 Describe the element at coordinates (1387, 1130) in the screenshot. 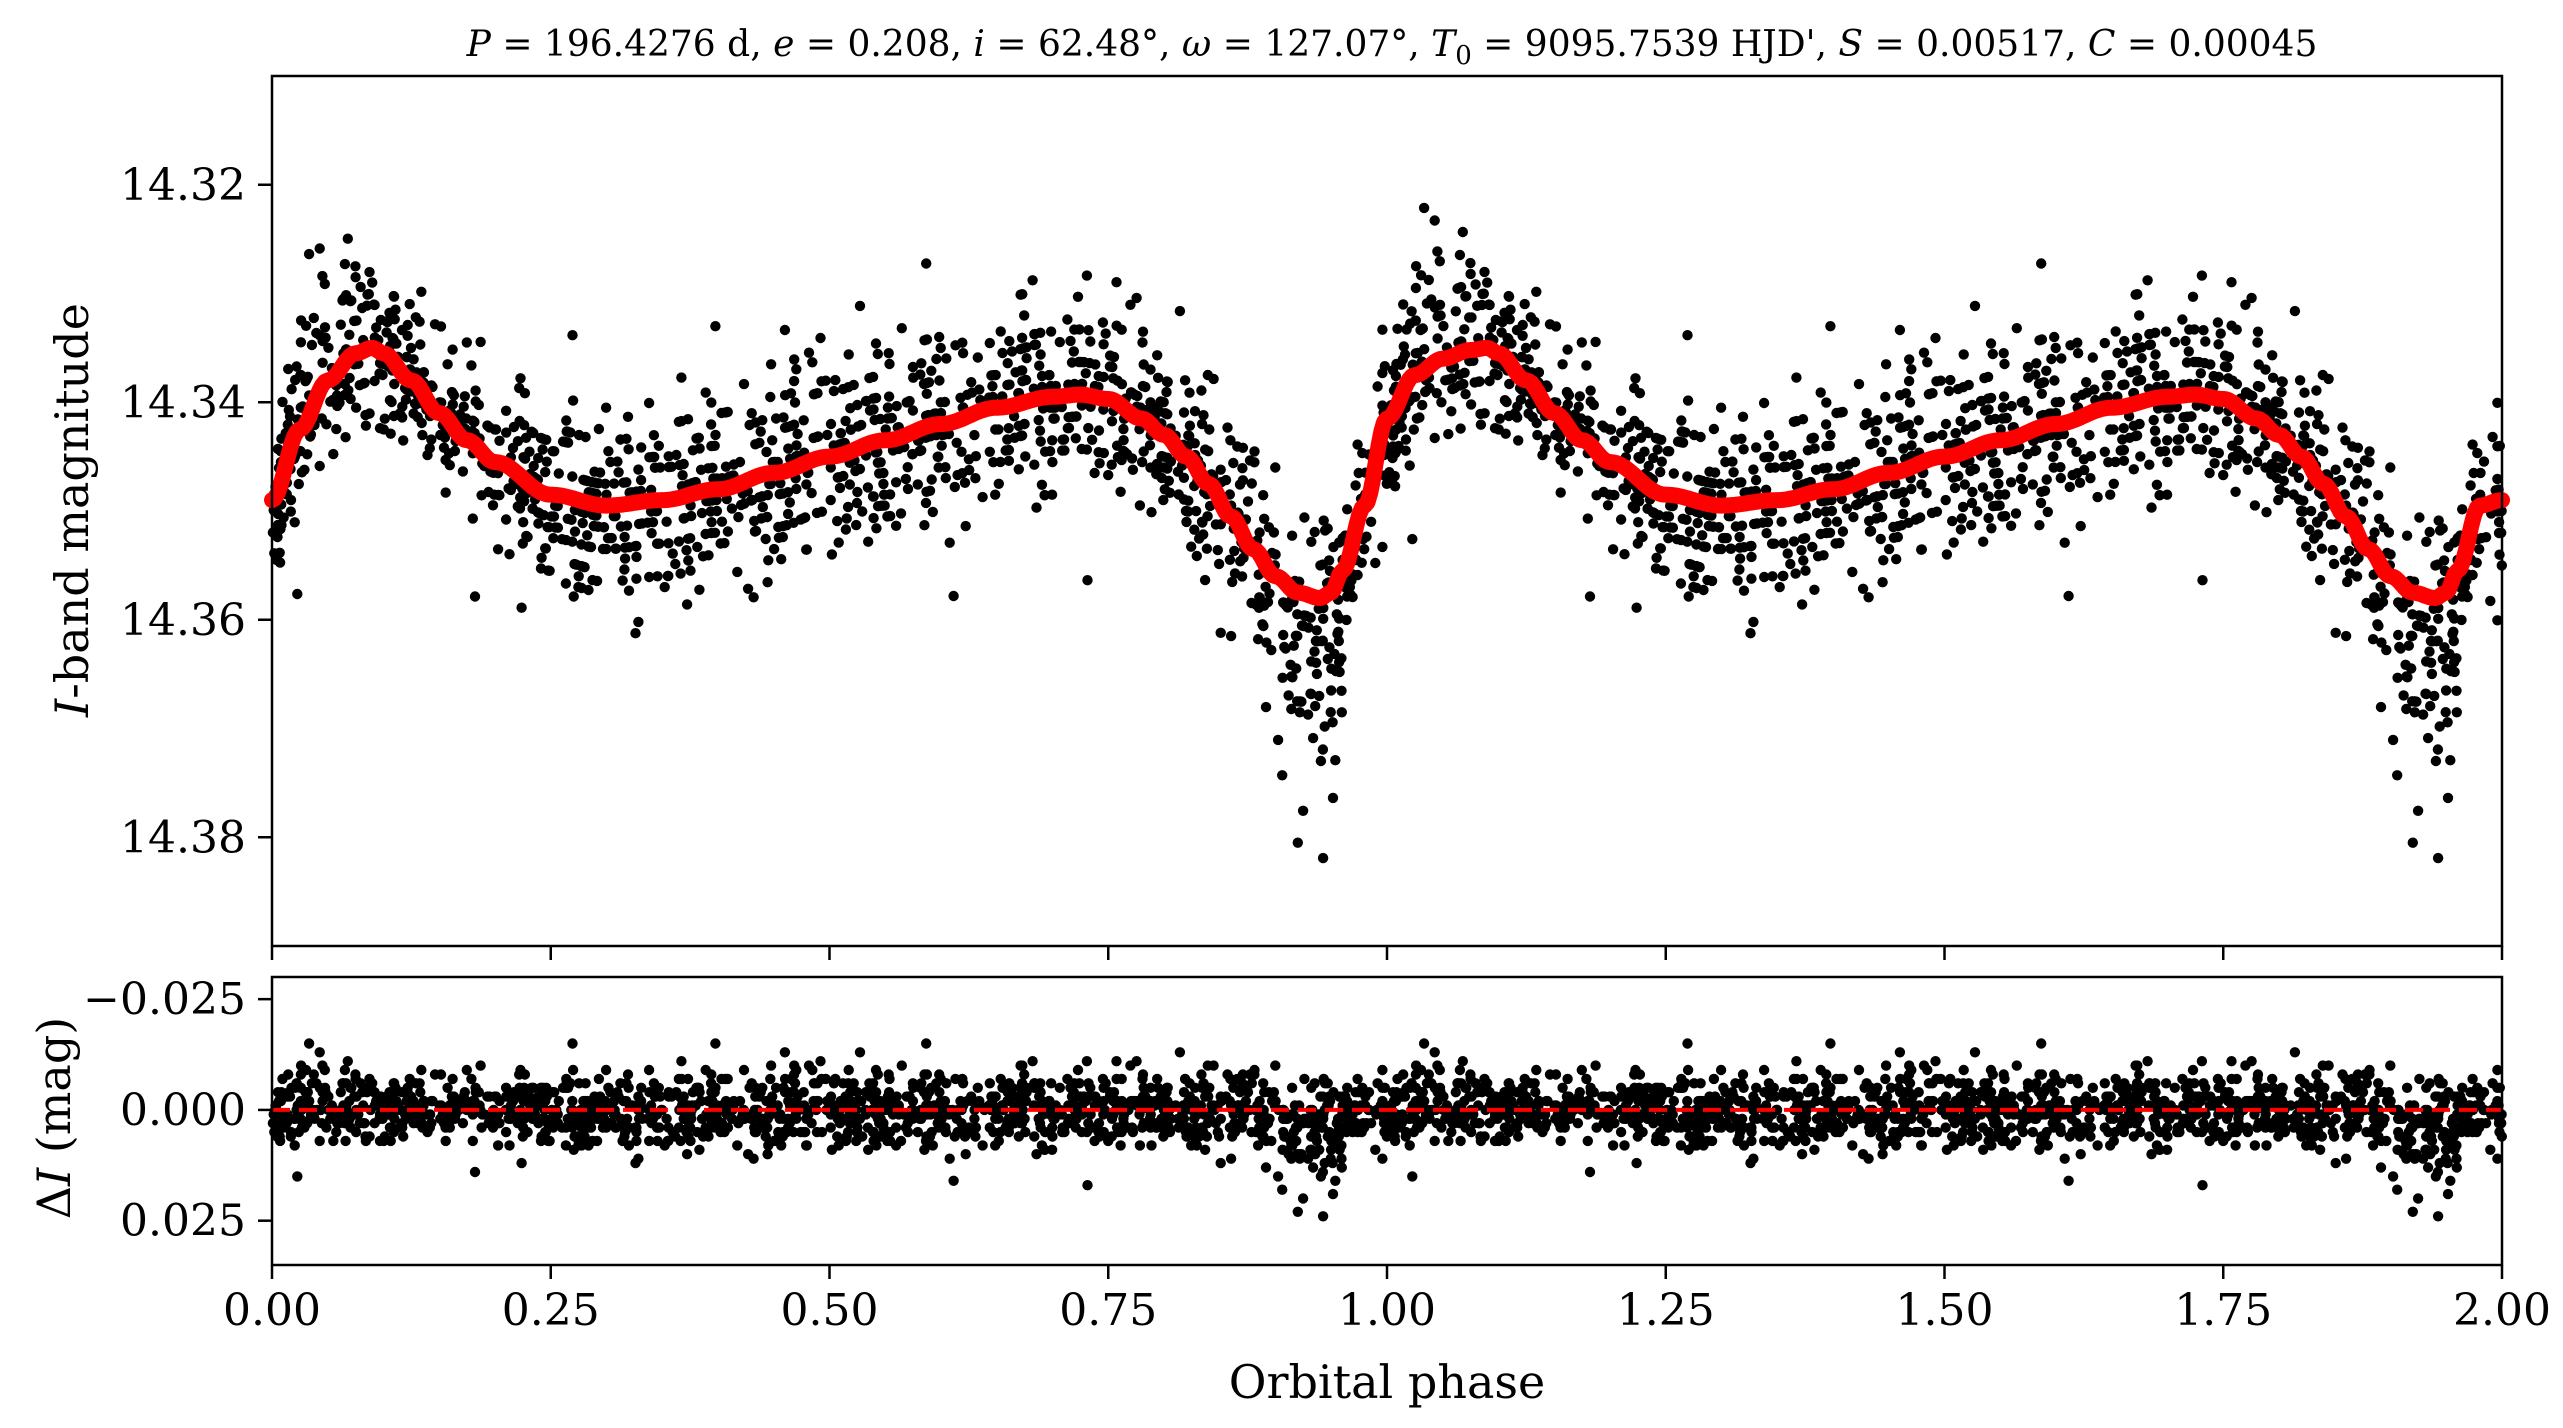

I see `residual-points` at that location.